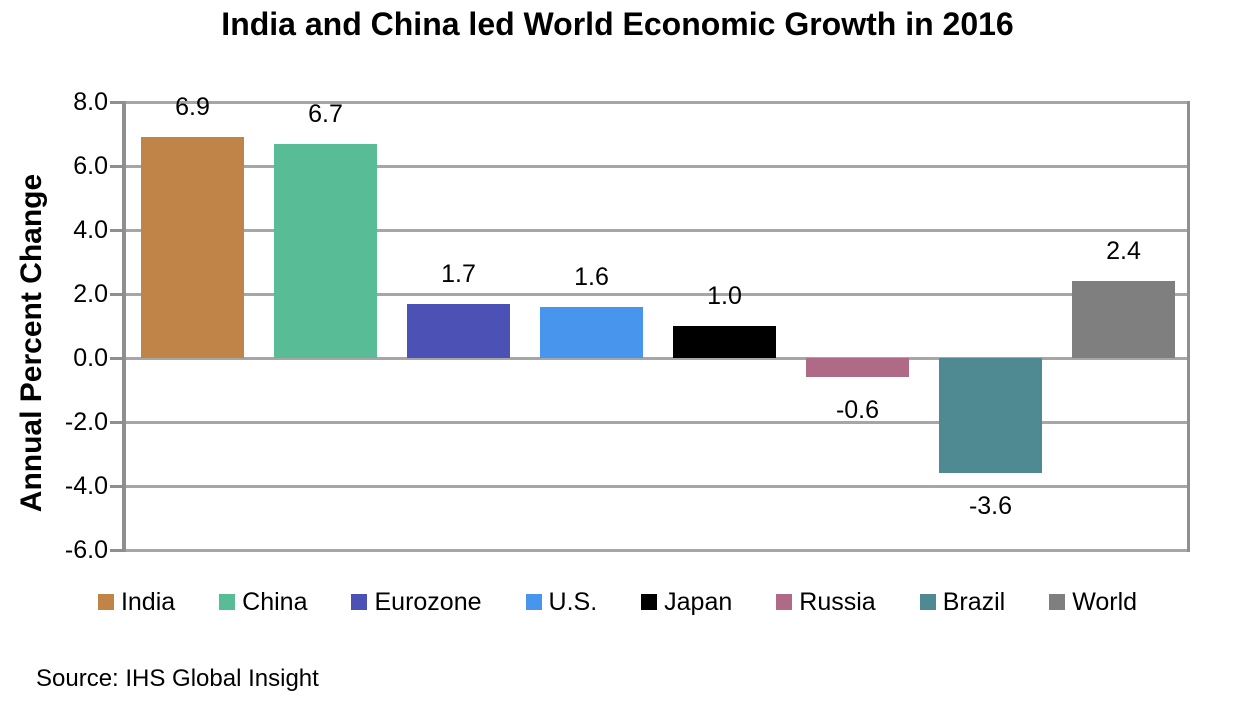 This screenshot has width=1235, height=705. Describe the element at coordinates (325, 113) in the screenshot. I see `bar-value-label-china: 6.7` at that location.